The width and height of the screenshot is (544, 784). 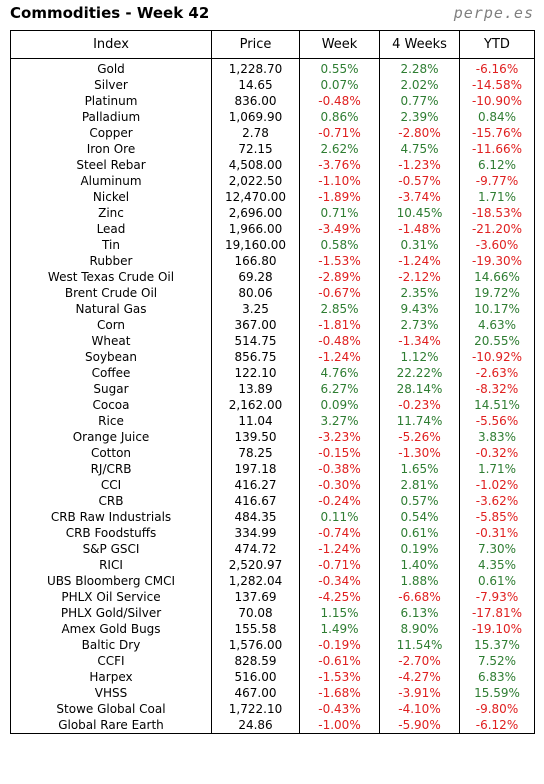 I want to click on cell-4-weeks: -3.74%, so click(x=419, y=197).